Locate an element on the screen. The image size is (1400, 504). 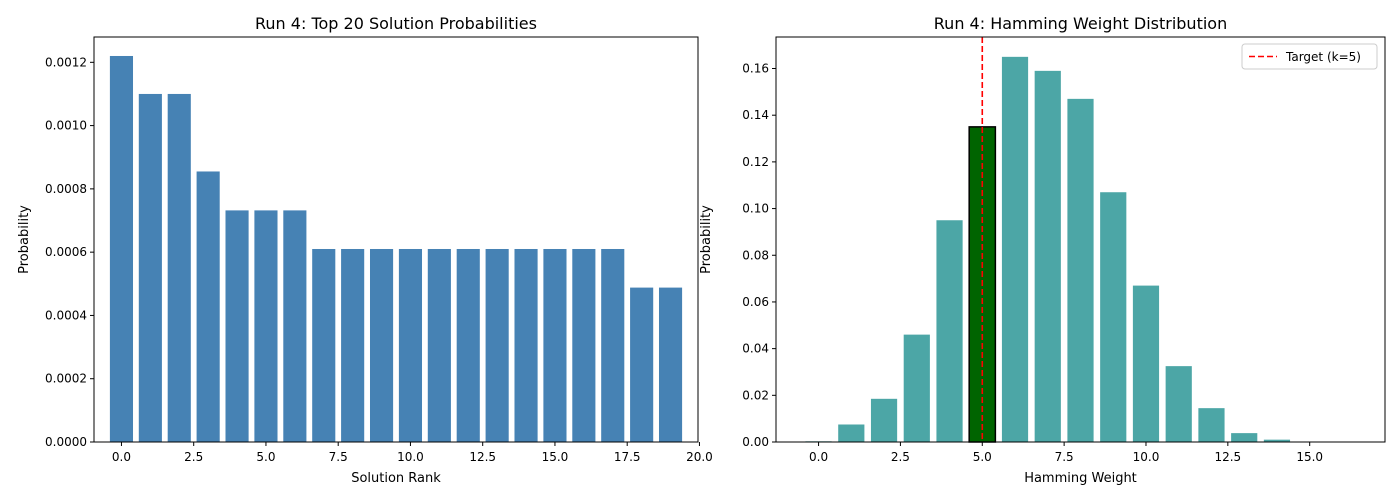
y-tick-label: 0.00 is located at coordinates (755, 442).